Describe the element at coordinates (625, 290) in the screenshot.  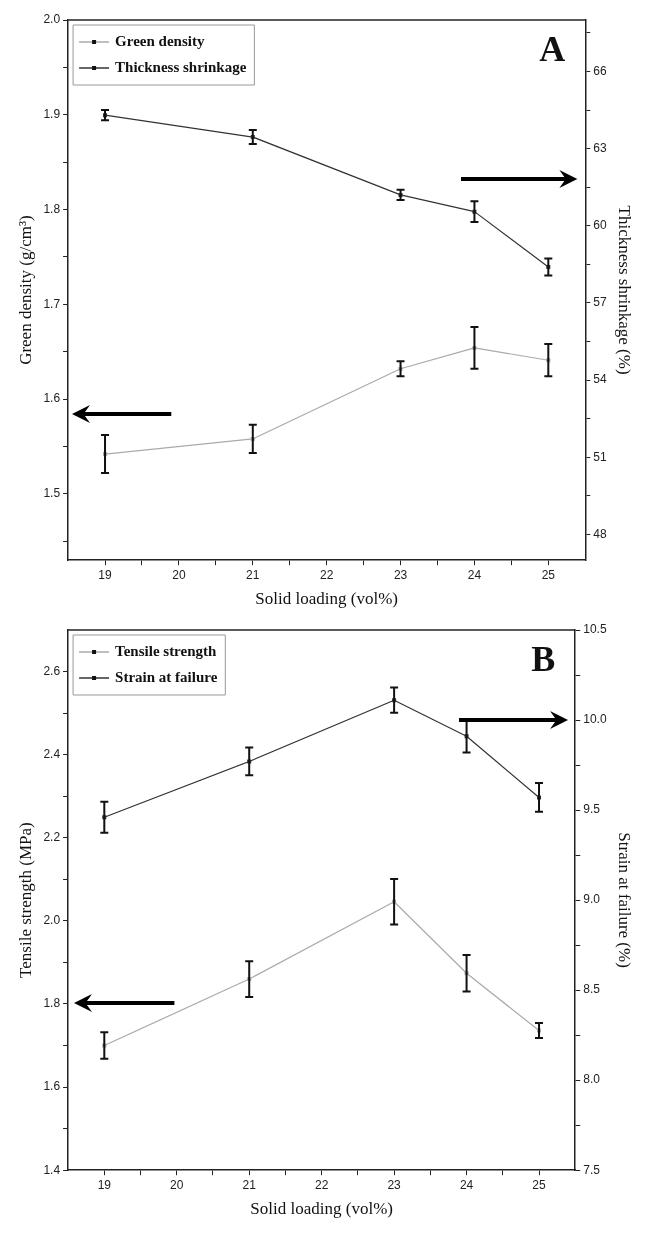
I see `y2-axis-title: Thickness shrinkage (%)` at that location.